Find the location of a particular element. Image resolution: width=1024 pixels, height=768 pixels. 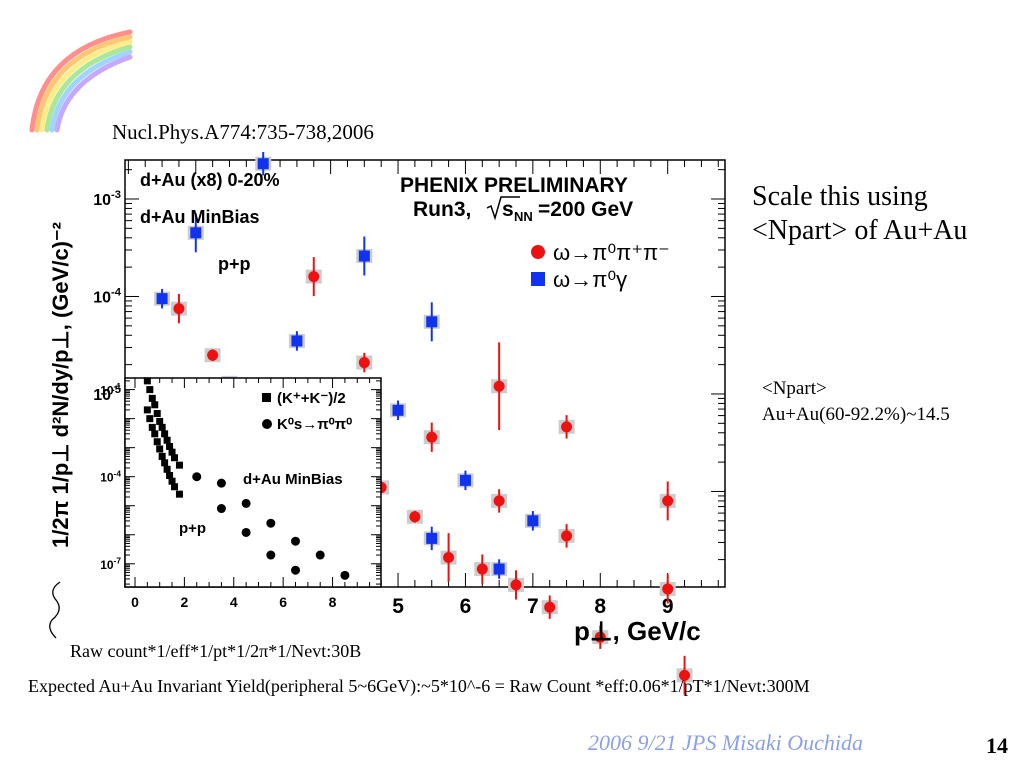

run-label: Run3, is located at coordinates (442, 209).